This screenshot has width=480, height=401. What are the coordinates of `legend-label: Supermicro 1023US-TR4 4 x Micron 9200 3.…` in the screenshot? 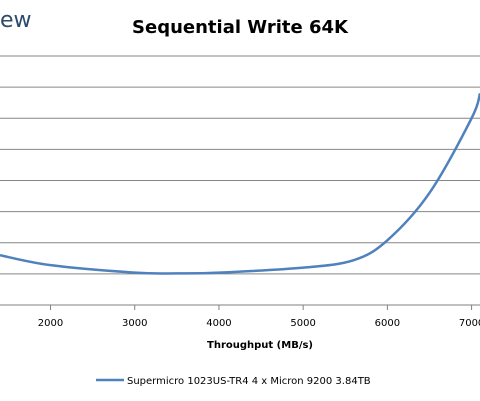 It's located at (249, 381).